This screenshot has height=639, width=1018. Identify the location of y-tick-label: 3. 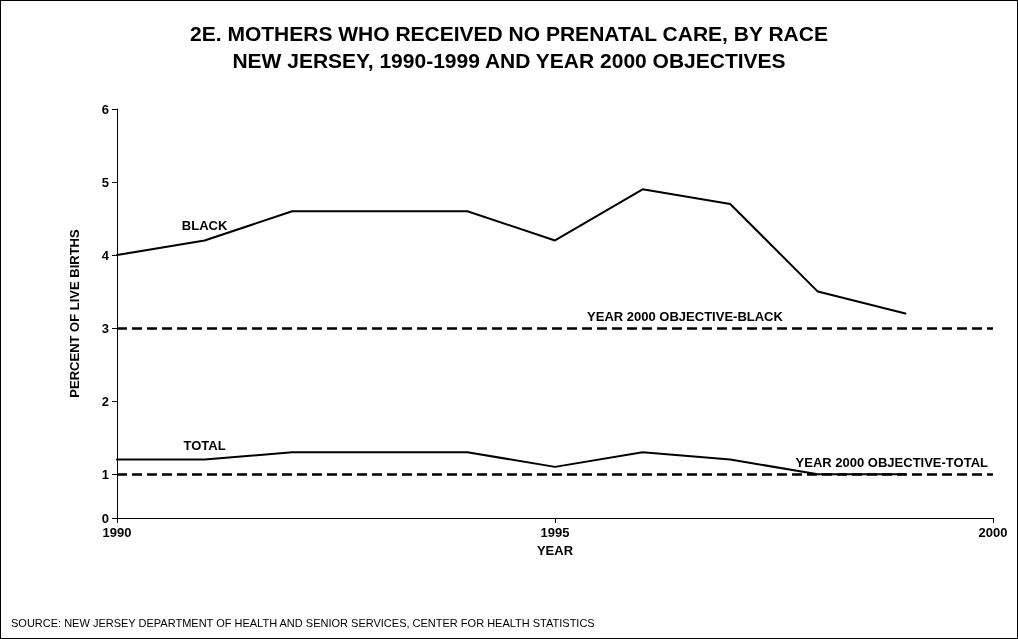
(105, 328).